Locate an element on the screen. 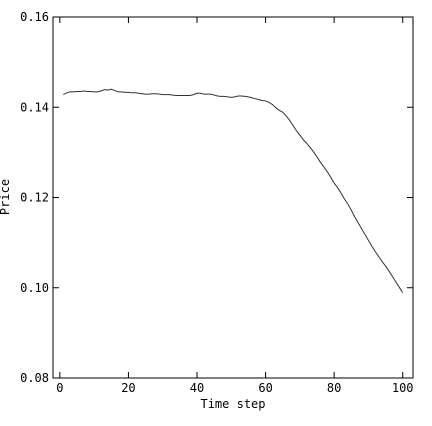 The height and width of the screenshot is (426, 432). x-axis-title: Time step is located at coordinates (232, 404).